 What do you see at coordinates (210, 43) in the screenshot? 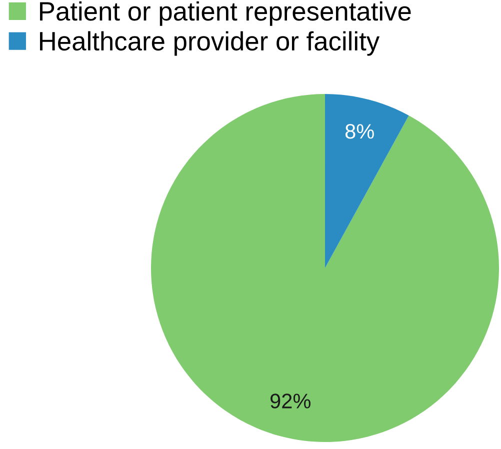
I see `legend-label: Healthcare provider or facility` at bounding box center [210, 43].